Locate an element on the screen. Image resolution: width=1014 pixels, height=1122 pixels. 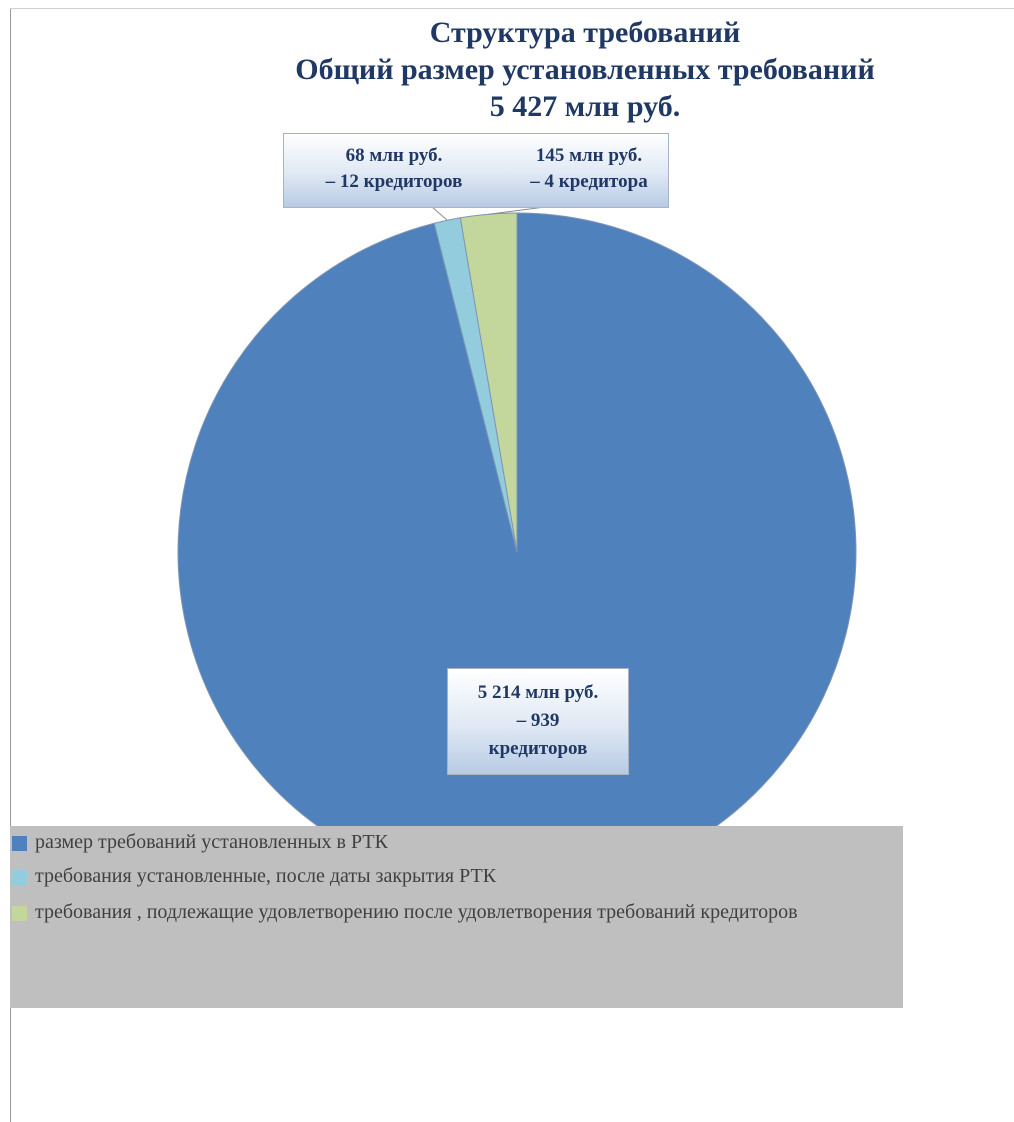
data-label-rtk: 5 214 млн руб. – 939 кредиторов is located at coordinates (538, 721).